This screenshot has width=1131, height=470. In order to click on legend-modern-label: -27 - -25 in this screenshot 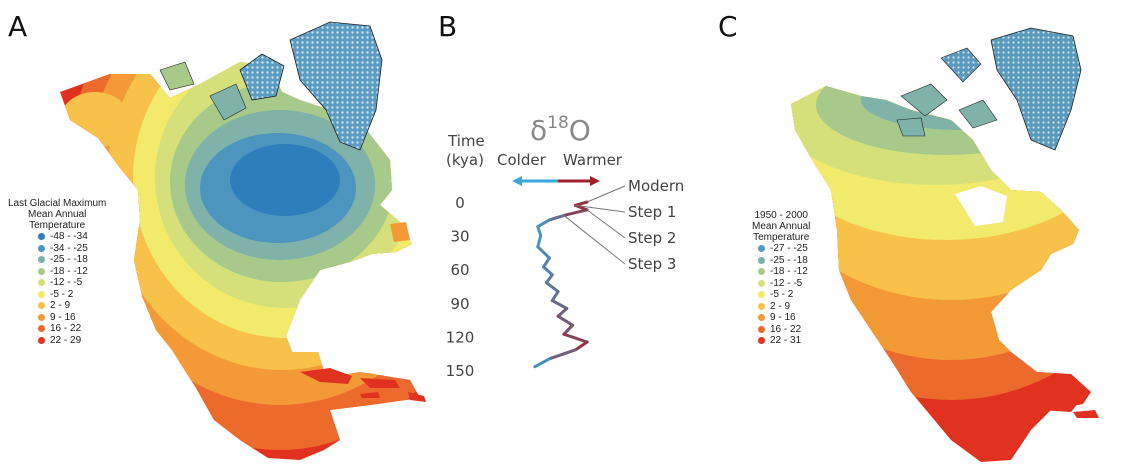, I will do `click(789, 249)`.